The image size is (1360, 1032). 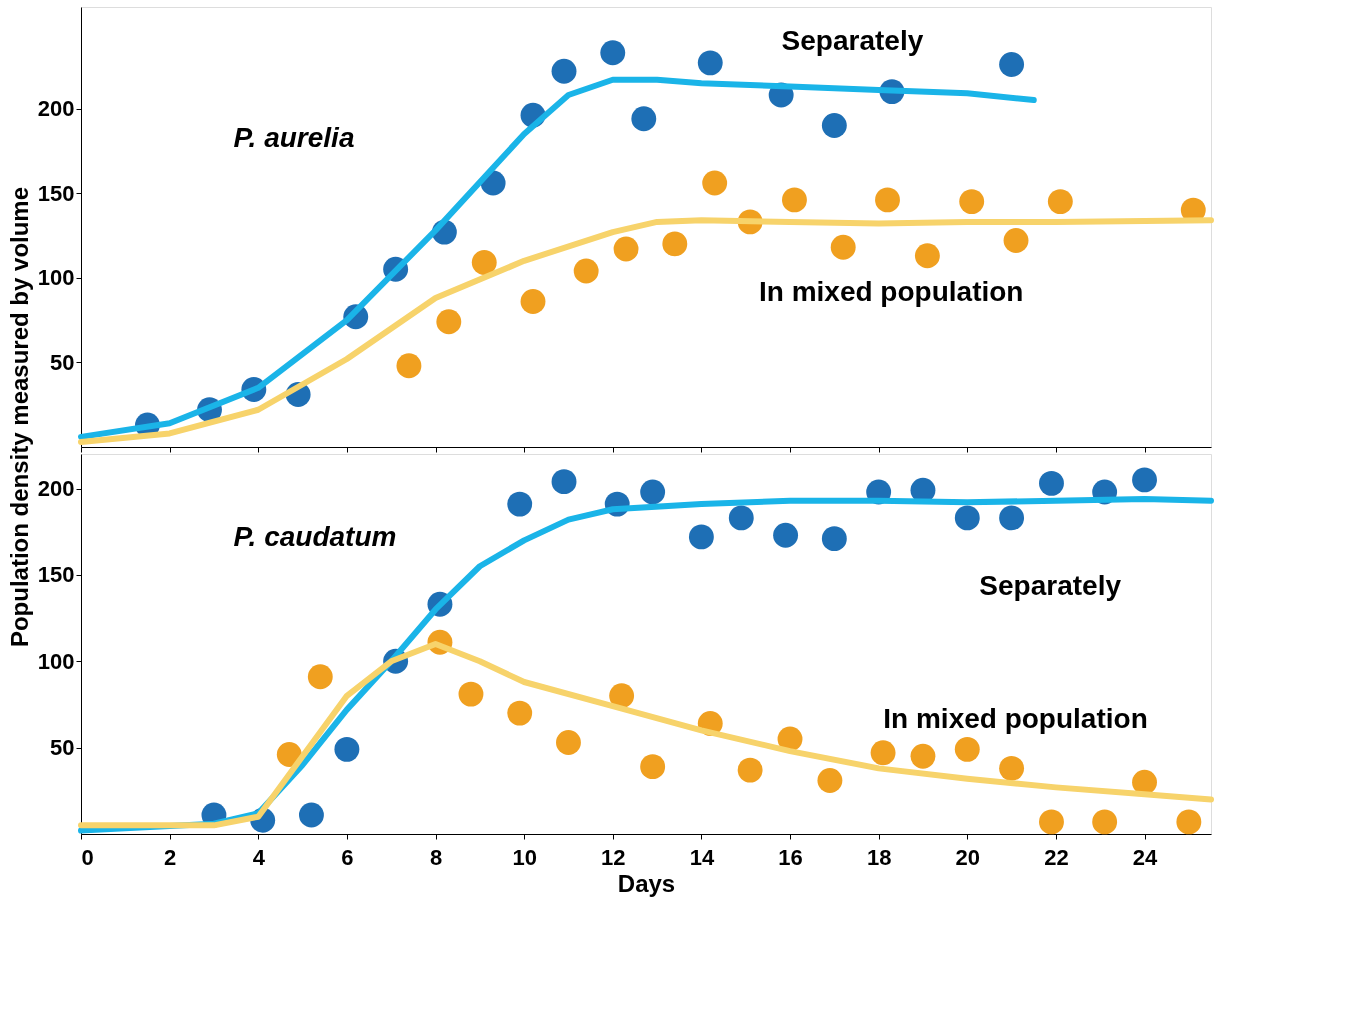 I want to click on y-axis-title: Population density measured by volume, so click(x=19, y=417).